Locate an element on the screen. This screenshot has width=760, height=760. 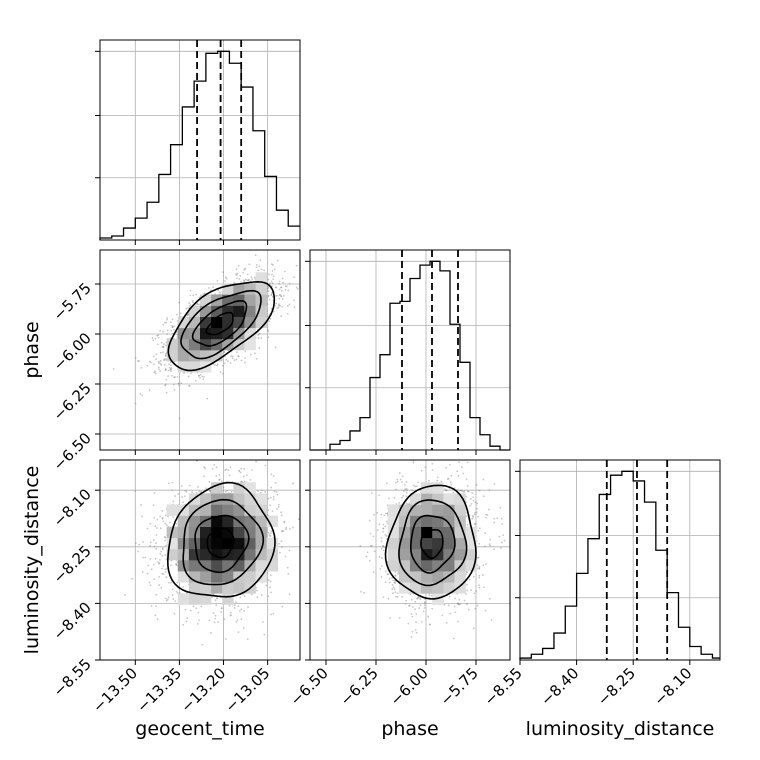
density-panel-geocent-time-vs-phase is located at coordinates (200, 350).